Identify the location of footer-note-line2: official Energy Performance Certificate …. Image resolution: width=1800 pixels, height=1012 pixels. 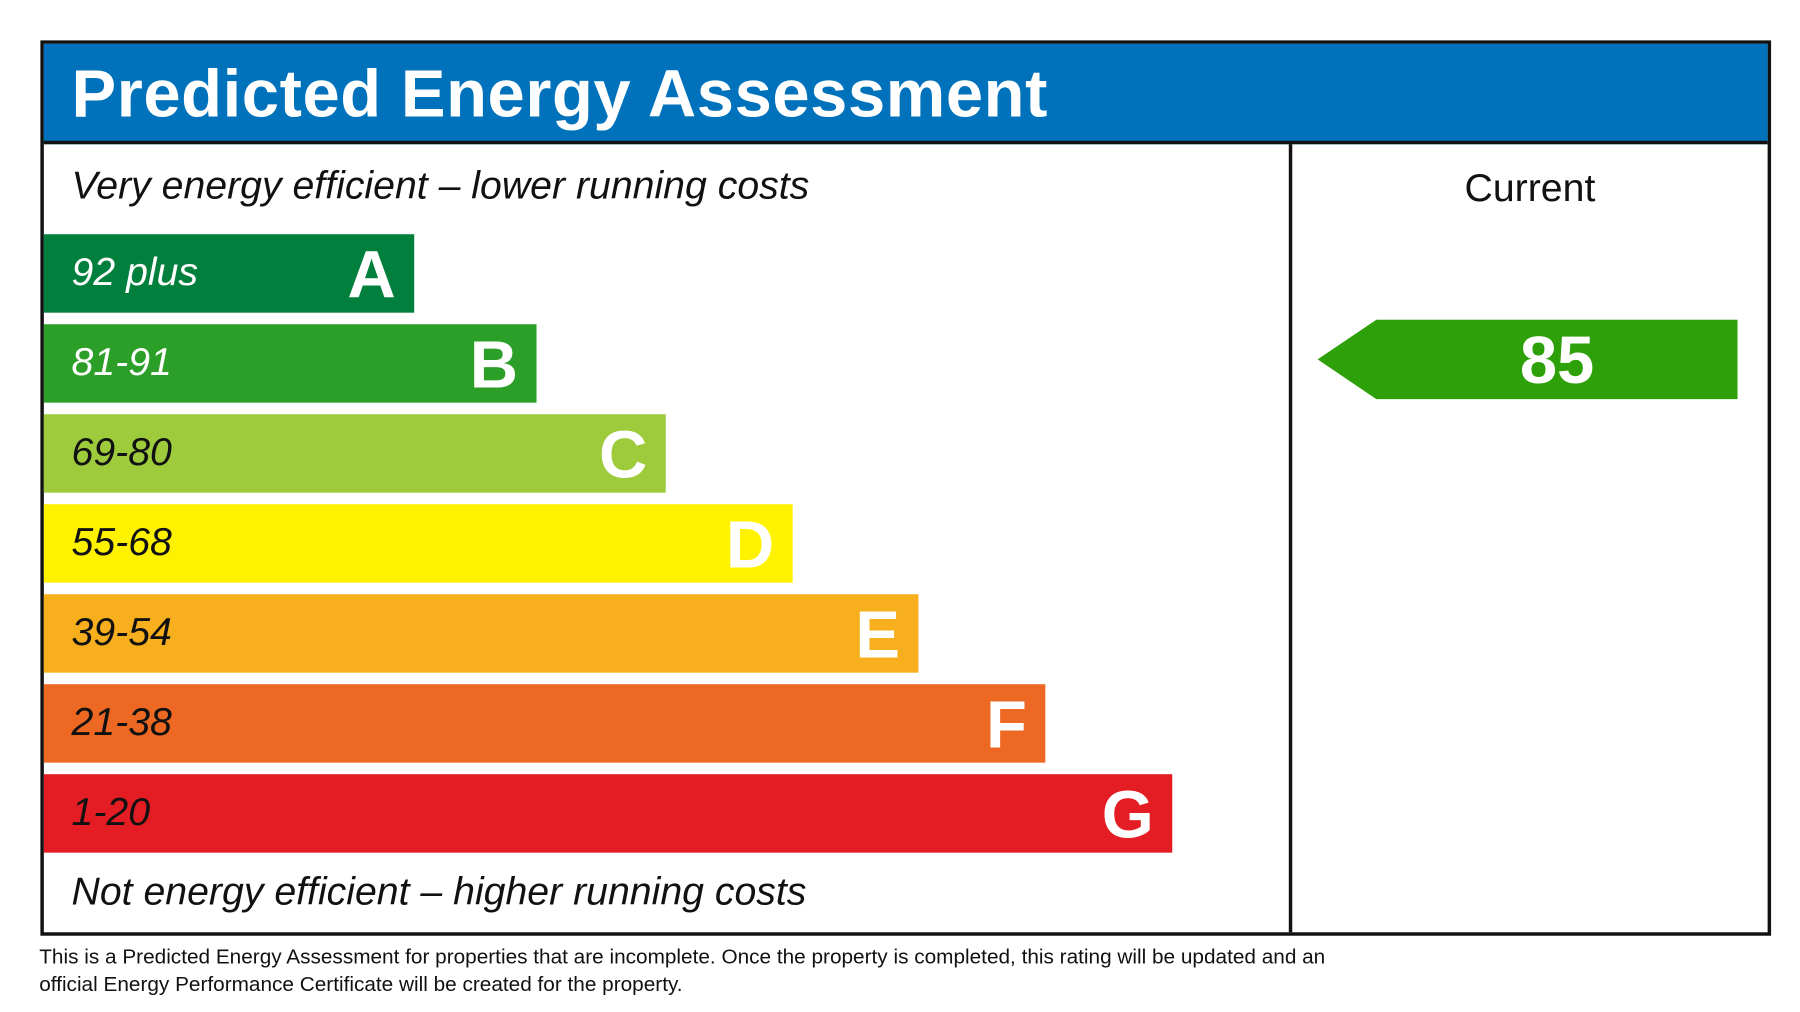
(361, 984).